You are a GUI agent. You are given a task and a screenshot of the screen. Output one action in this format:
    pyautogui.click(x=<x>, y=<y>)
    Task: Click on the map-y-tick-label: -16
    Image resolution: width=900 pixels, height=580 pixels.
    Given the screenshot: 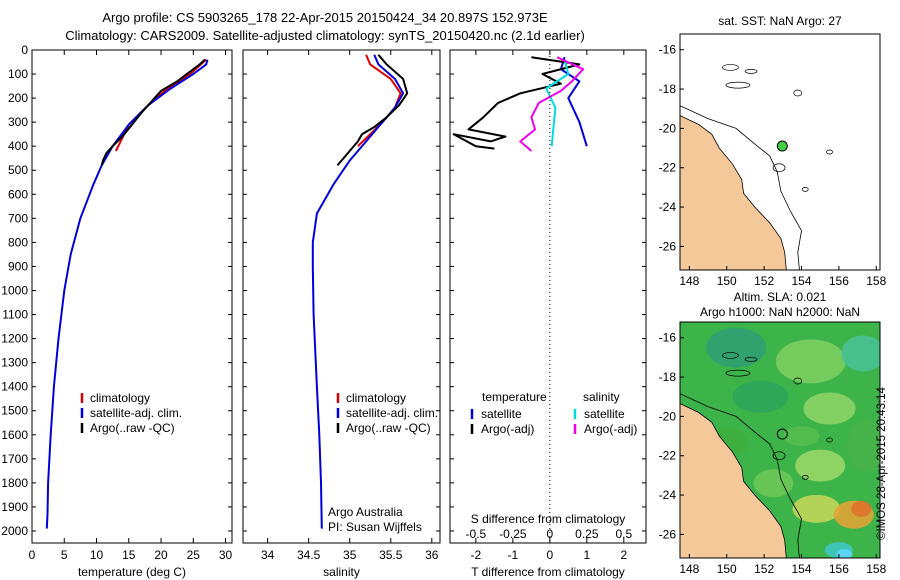 What is the action you would take?
    pyautogui.click(x=668, y=338)
    